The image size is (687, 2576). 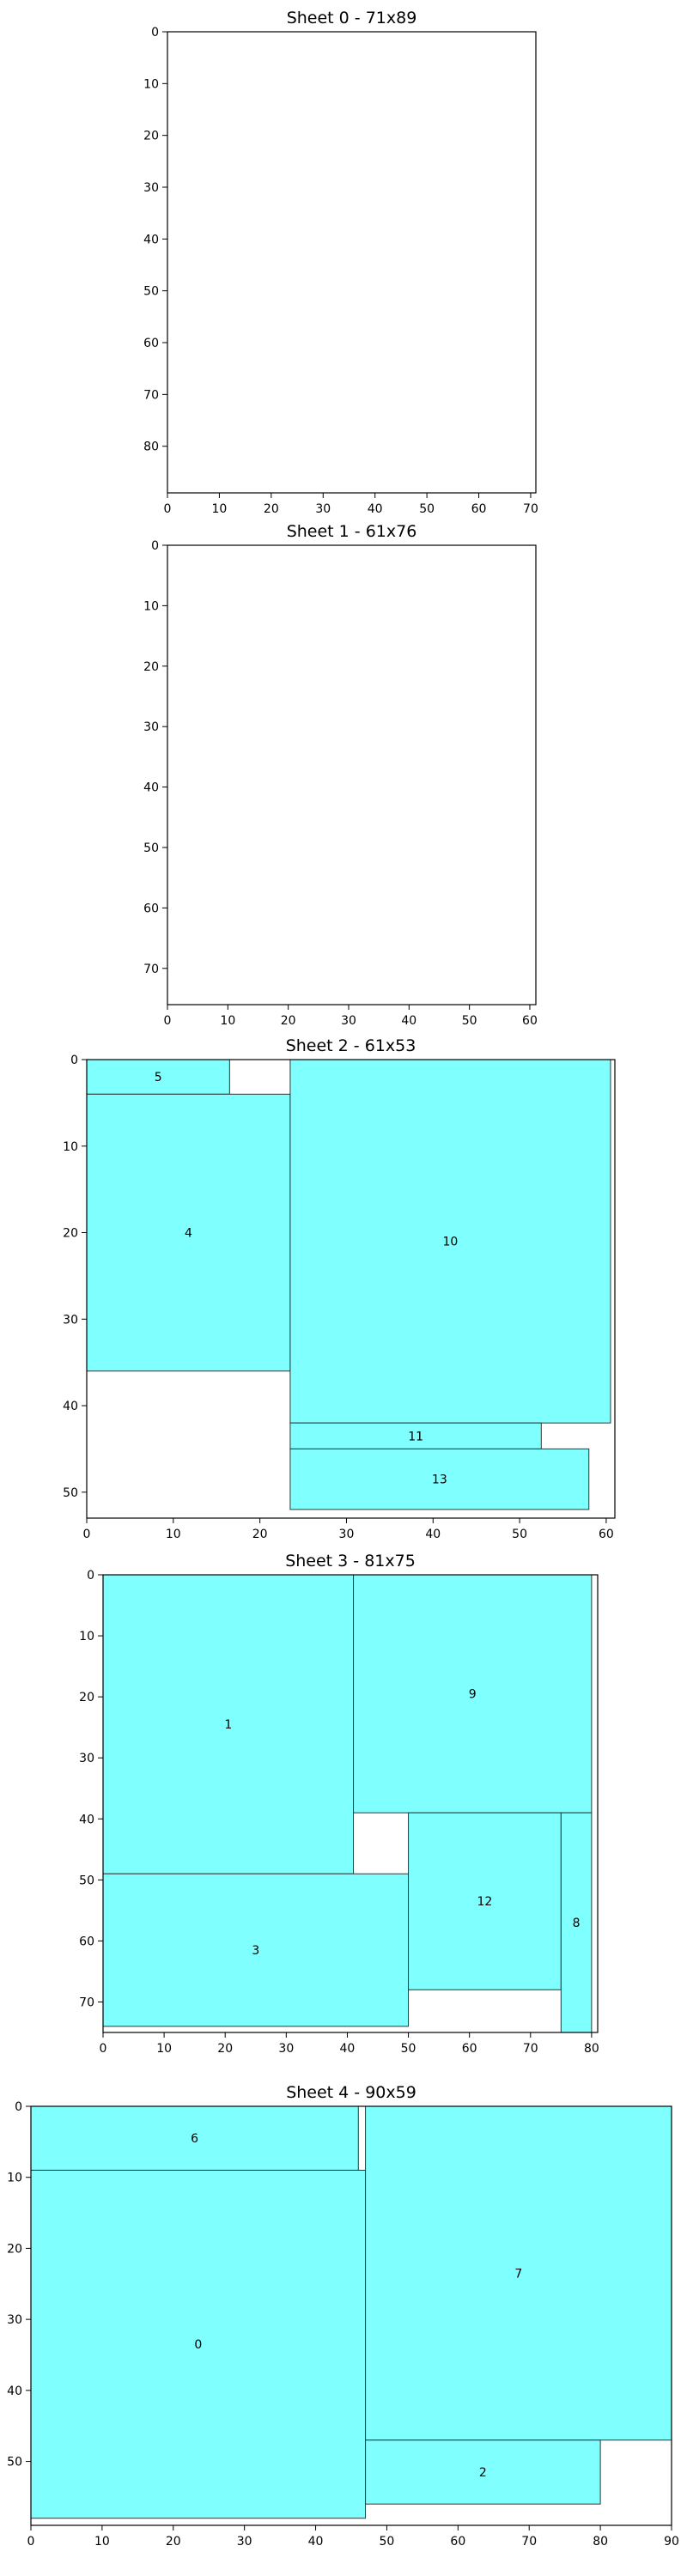 I want to click on sheet-title: Sheet 2 - 61x53, so click(x=351, y=1045).